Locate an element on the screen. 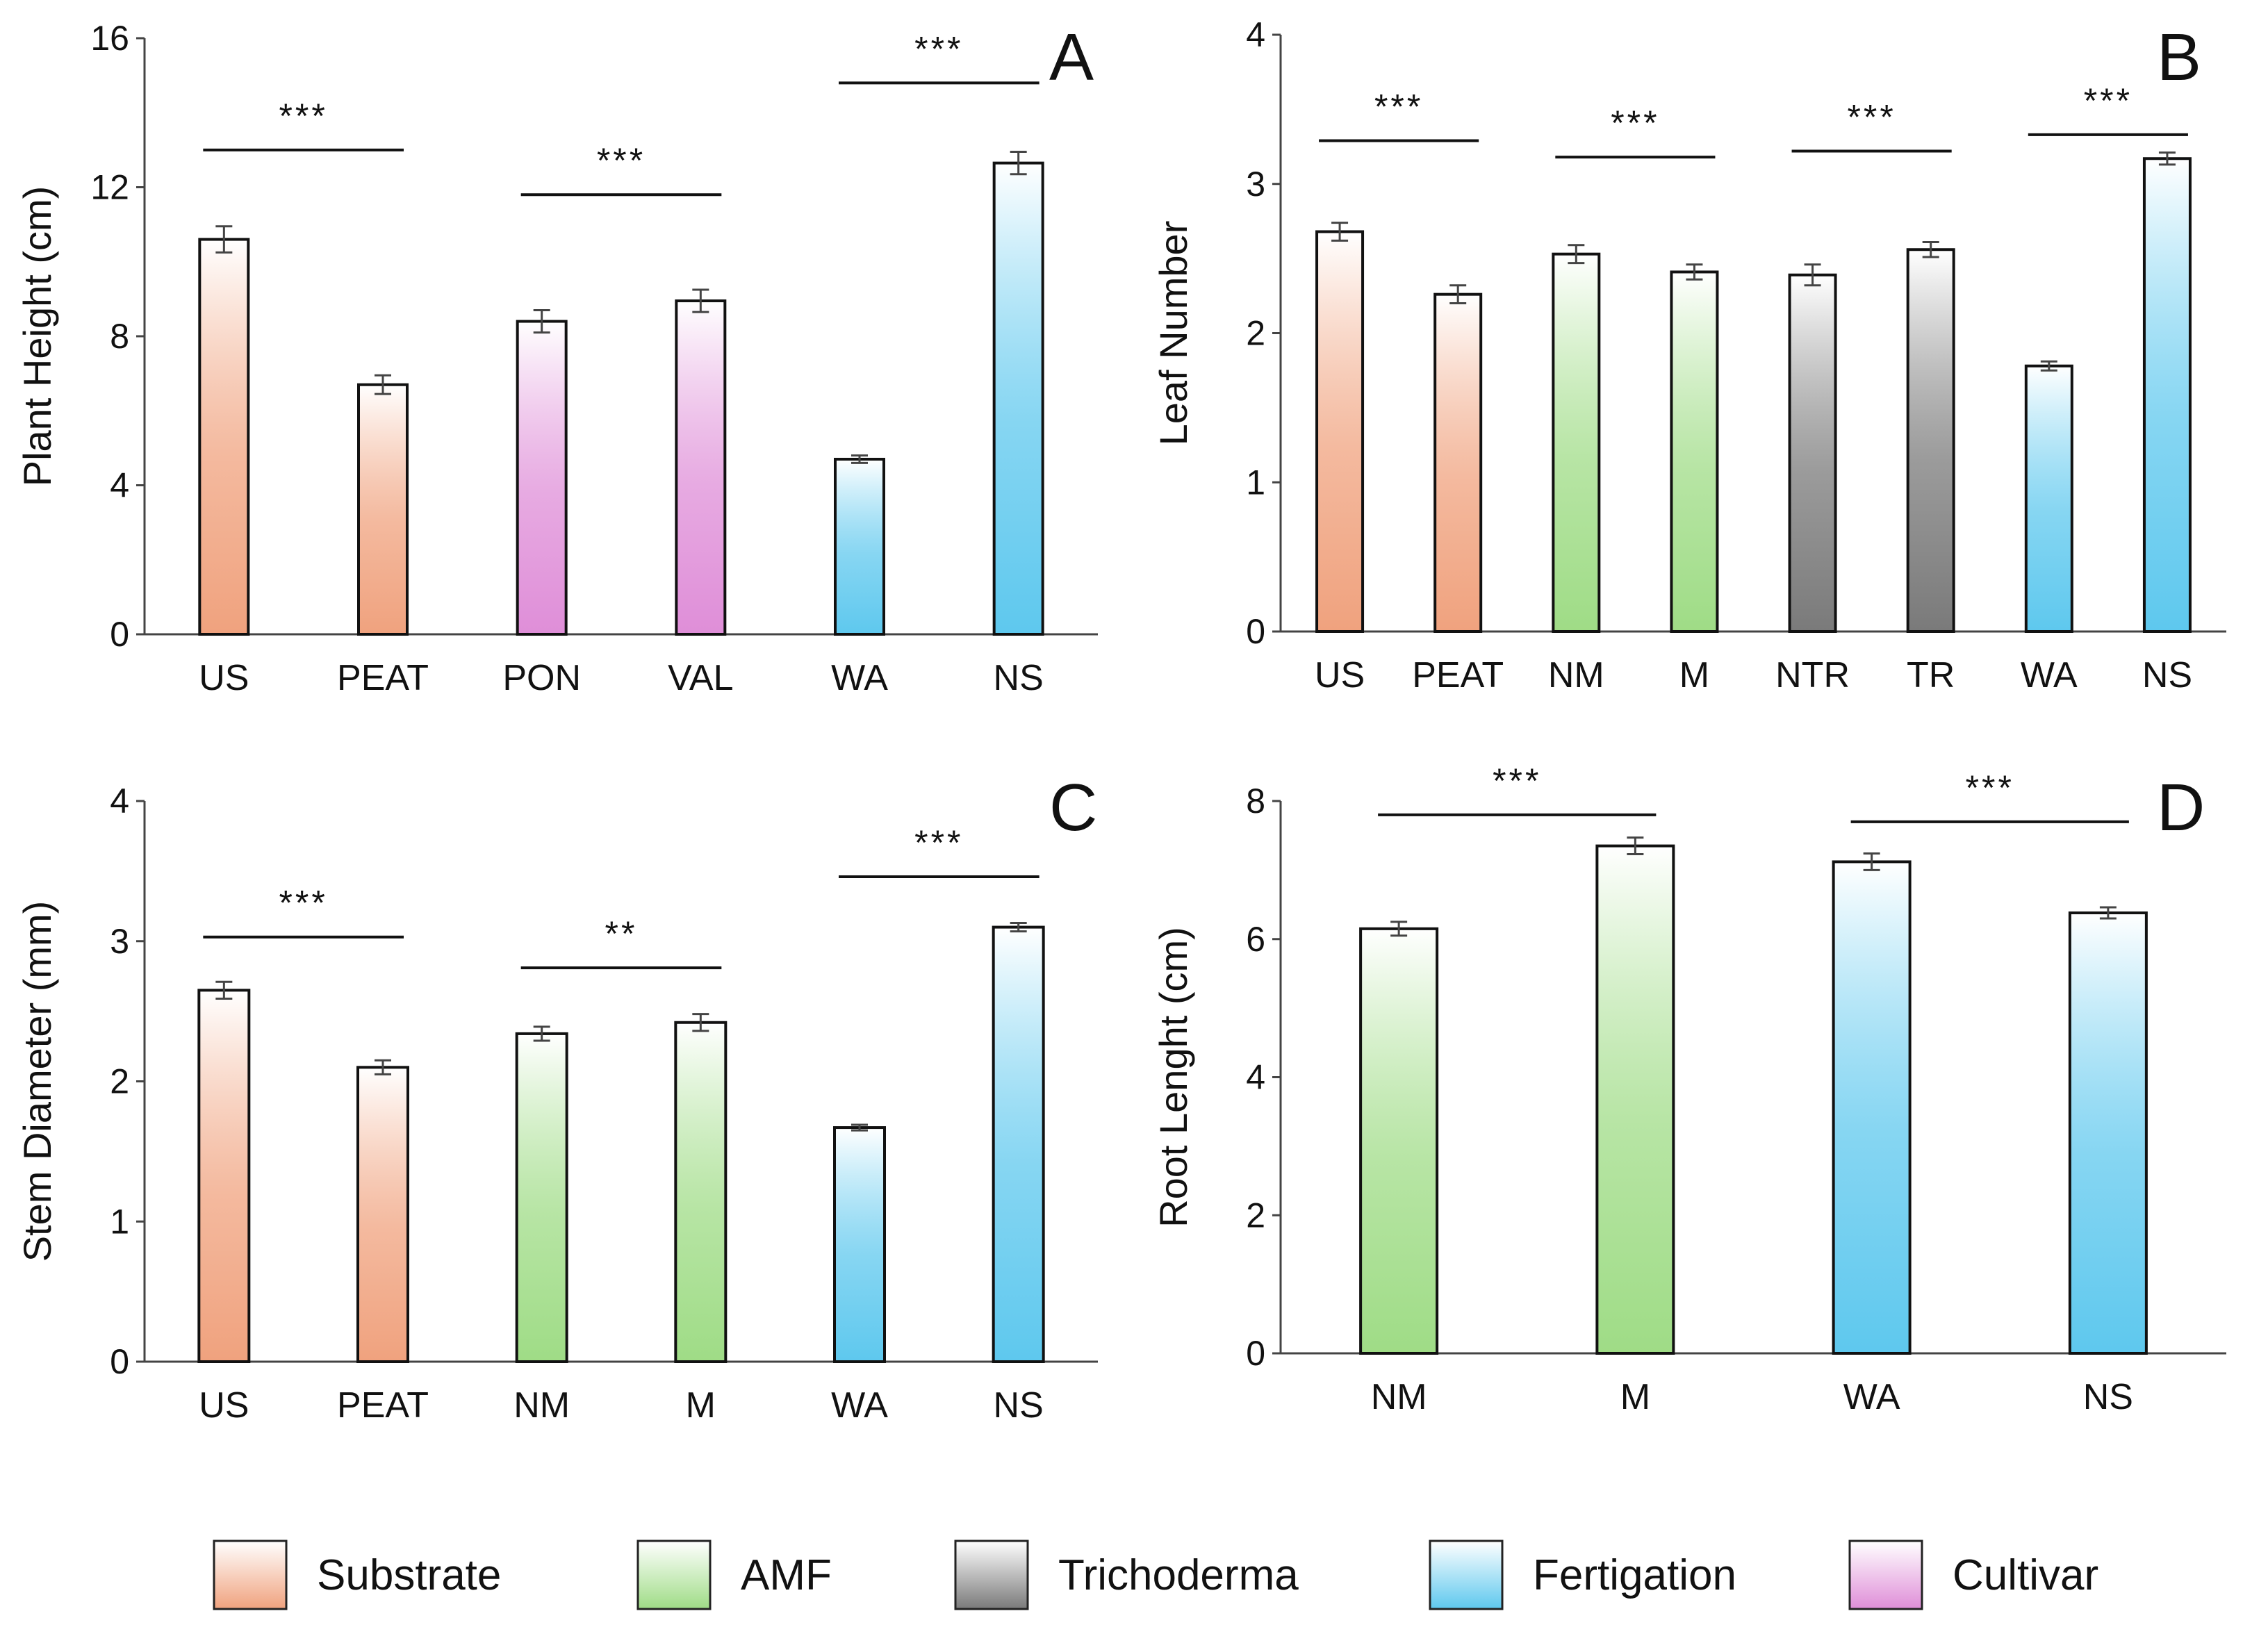 This screenshot has width=2268, height=1634. y-axis-title: Root Lenght (cm) is located at coordinates (1173, 1077).